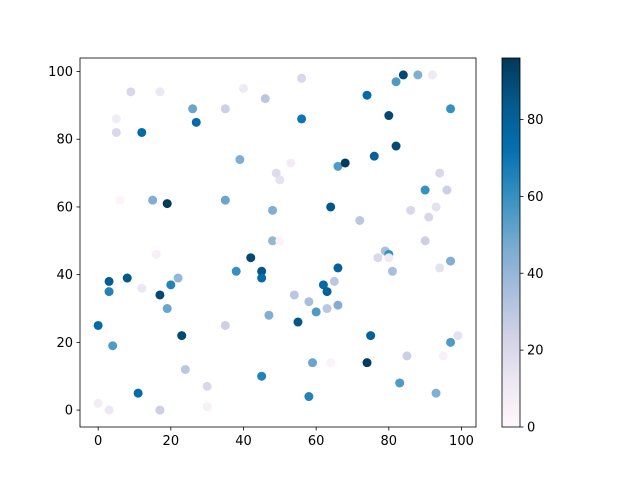 Image resolution: width=640 pixels, height=480 pixels. I want to click on y-tick-label: 100, so click(60, 72).